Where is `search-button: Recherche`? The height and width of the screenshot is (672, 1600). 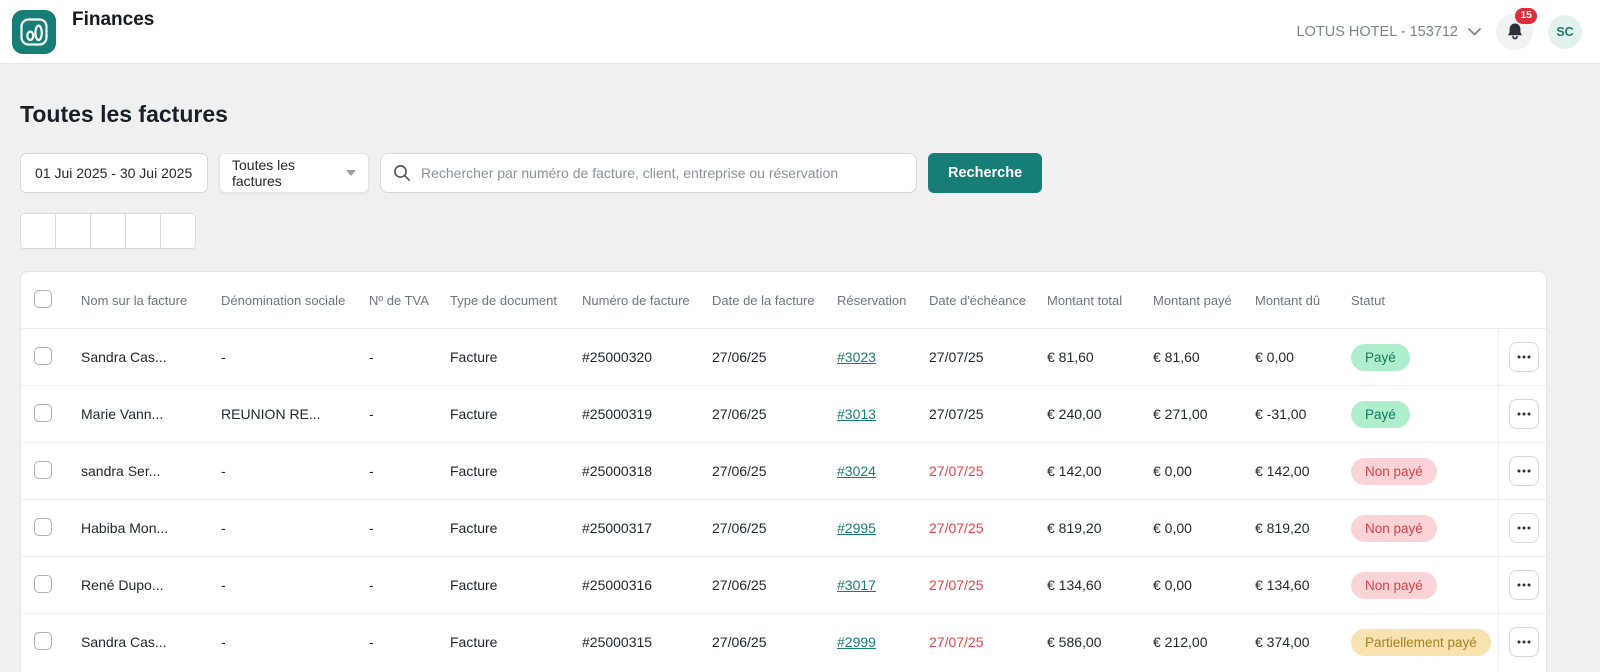 search-button: Recherche is located at coordinates (985, 173).